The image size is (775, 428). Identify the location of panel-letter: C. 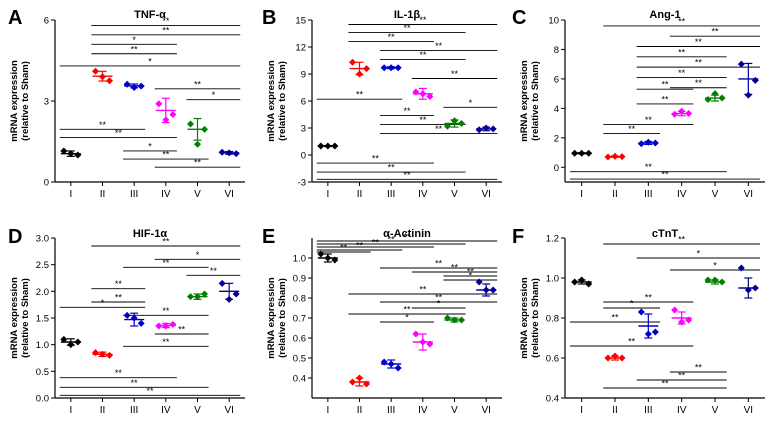
(519, 18).